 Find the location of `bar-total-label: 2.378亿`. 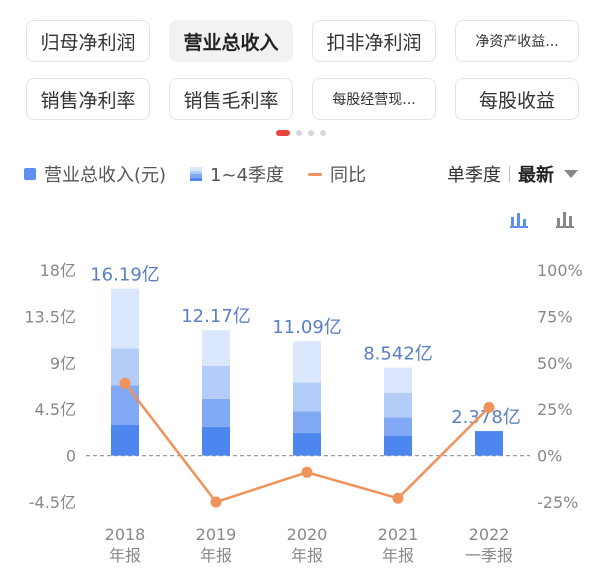

bar-total-label: 2.378亿 is located at coordinates (486, 417).